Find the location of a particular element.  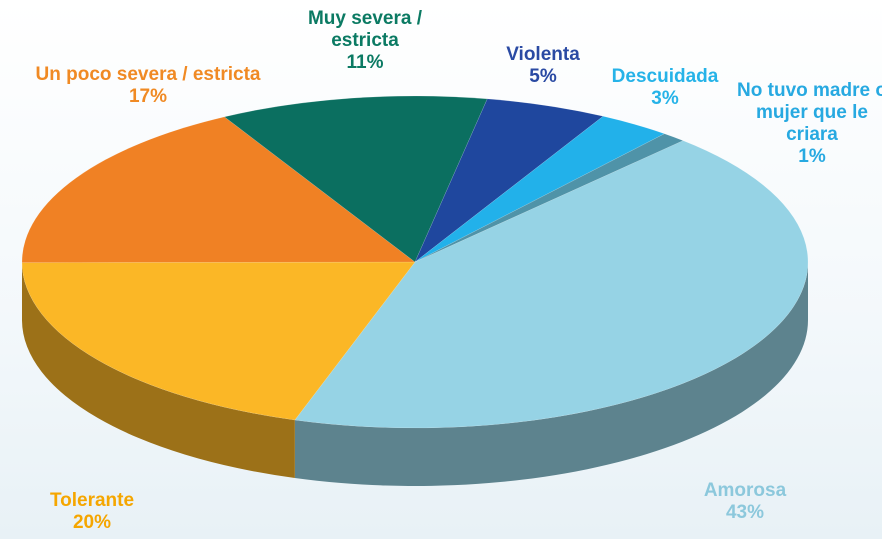

value-label: 20% is located at coordinates (92, 522).